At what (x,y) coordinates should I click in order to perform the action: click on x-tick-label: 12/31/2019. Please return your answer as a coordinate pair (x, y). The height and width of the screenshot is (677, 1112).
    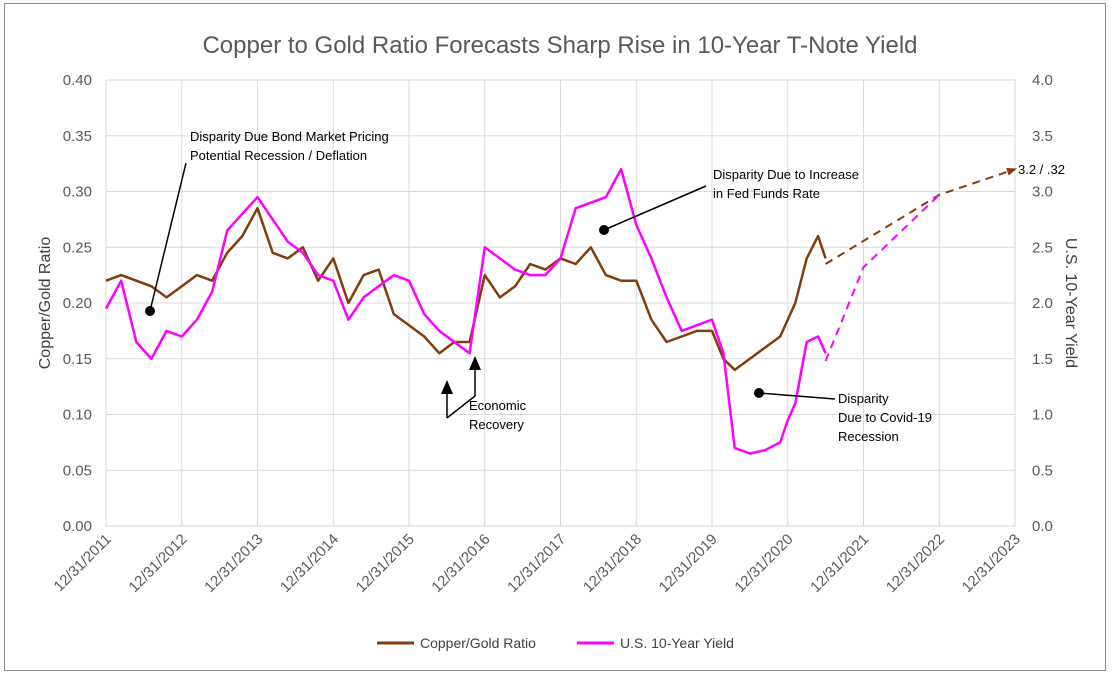
    Looking at the image, I should click on (688, 563).